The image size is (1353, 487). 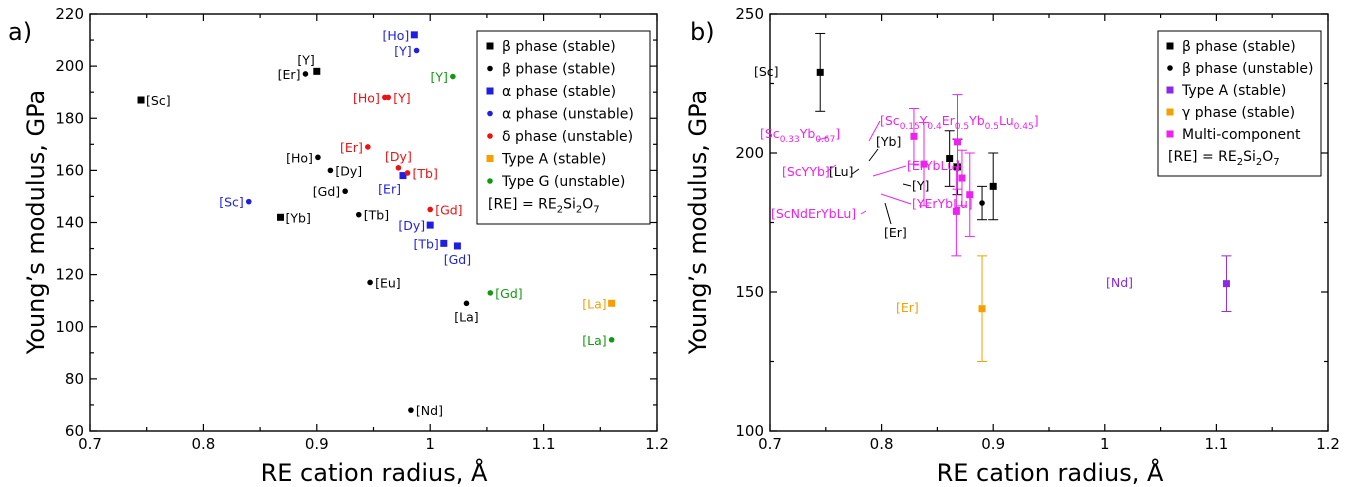 What do you see at coordinates (770, 444) in the screenshot?
I see `b-x-tick-label: 0.7` at bounding box center [770, 444].